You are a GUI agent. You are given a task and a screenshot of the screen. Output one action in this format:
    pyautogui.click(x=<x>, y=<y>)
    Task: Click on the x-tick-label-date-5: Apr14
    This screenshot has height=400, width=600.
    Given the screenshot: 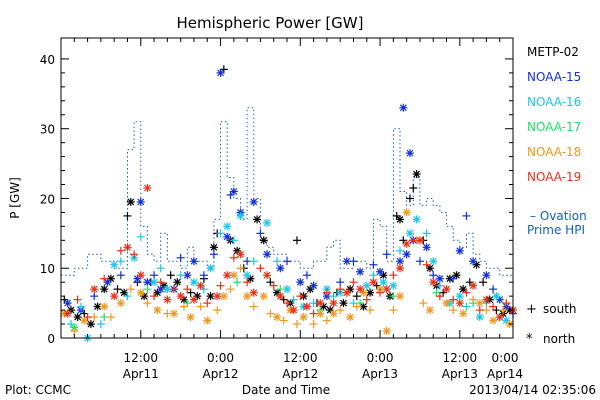 What is the action you would take?
    pyautogui.click(x=505, y=374)
    